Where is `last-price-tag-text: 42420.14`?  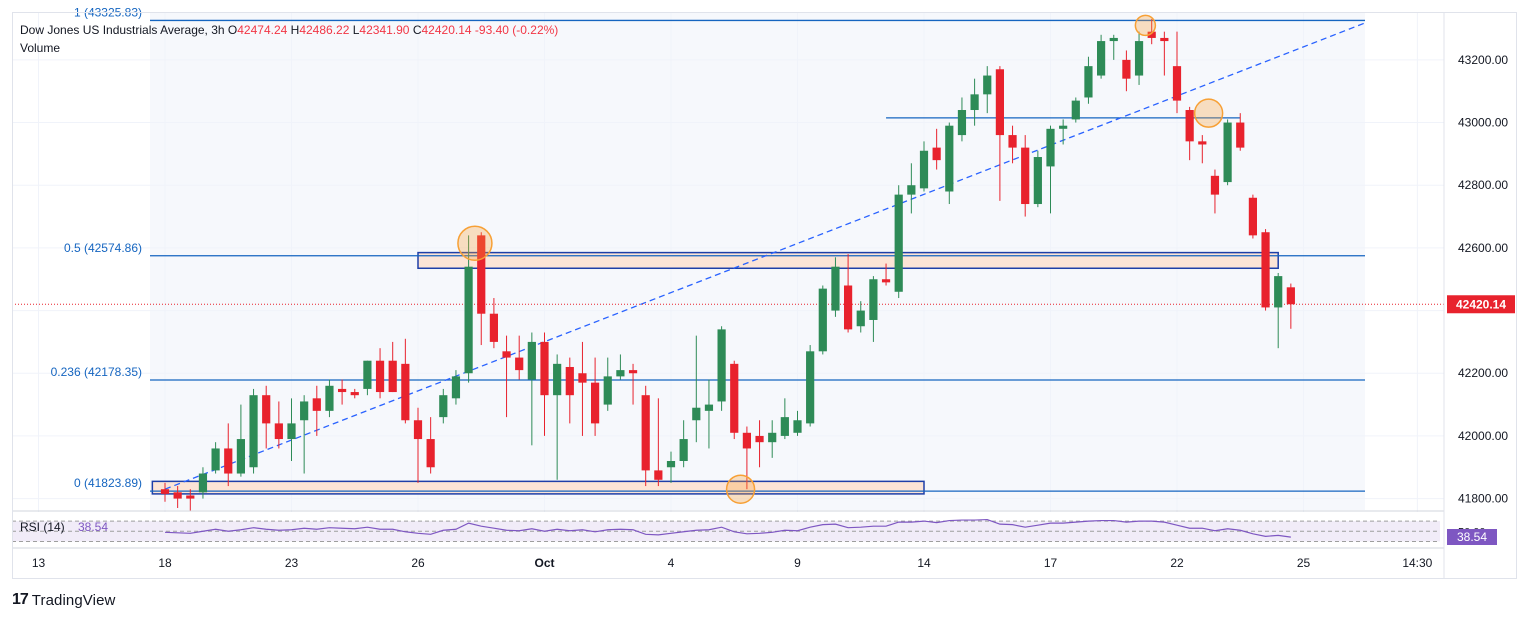 last-price-tag-text: 42420.14 is located at coordinates (1481, 304).